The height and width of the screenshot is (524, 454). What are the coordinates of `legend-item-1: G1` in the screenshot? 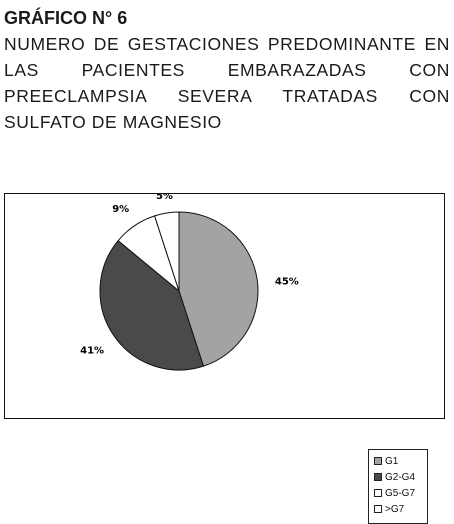 It's located at (400, 461).